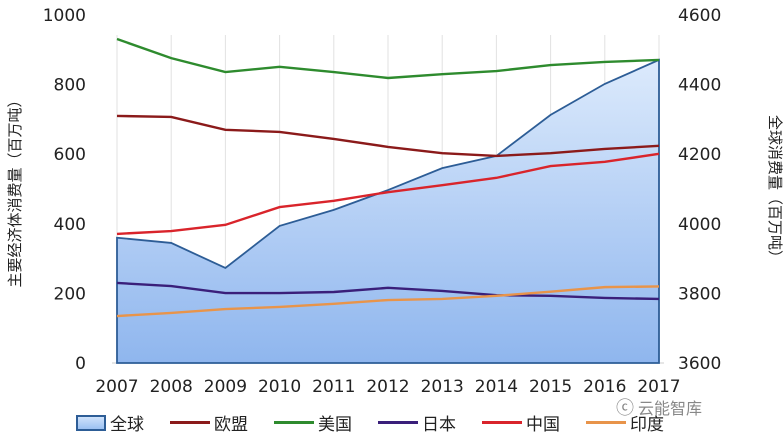 This screenshot has height=442, width=784. What do you see at coordinates (70, 225) in the screenshot?
I see `left-tick-label: 400` at bounding box center [70, 225].